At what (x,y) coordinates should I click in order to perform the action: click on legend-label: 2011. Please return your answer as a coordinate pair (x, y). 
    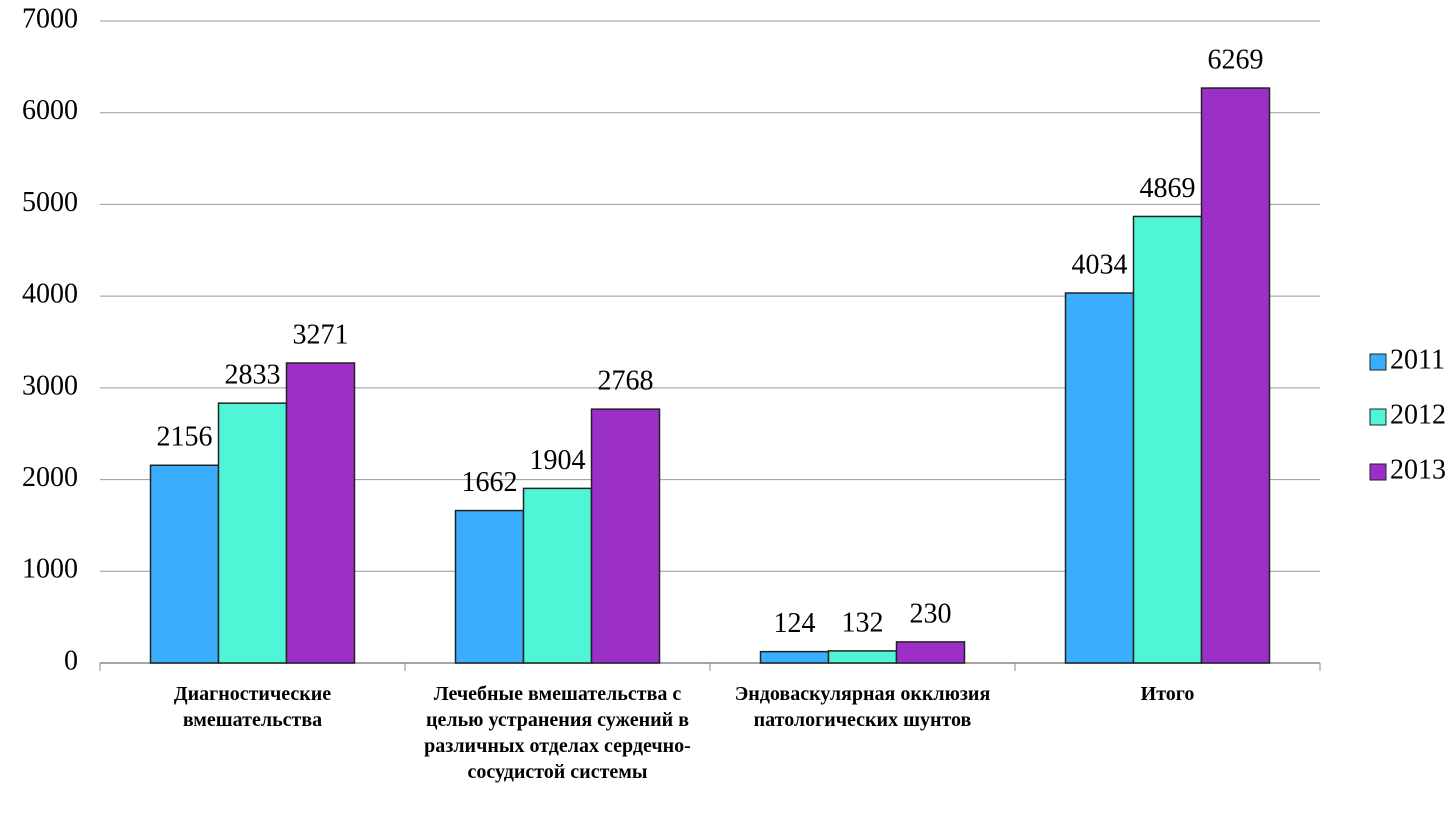
    Looking at the image, I should click on (1417, 359).